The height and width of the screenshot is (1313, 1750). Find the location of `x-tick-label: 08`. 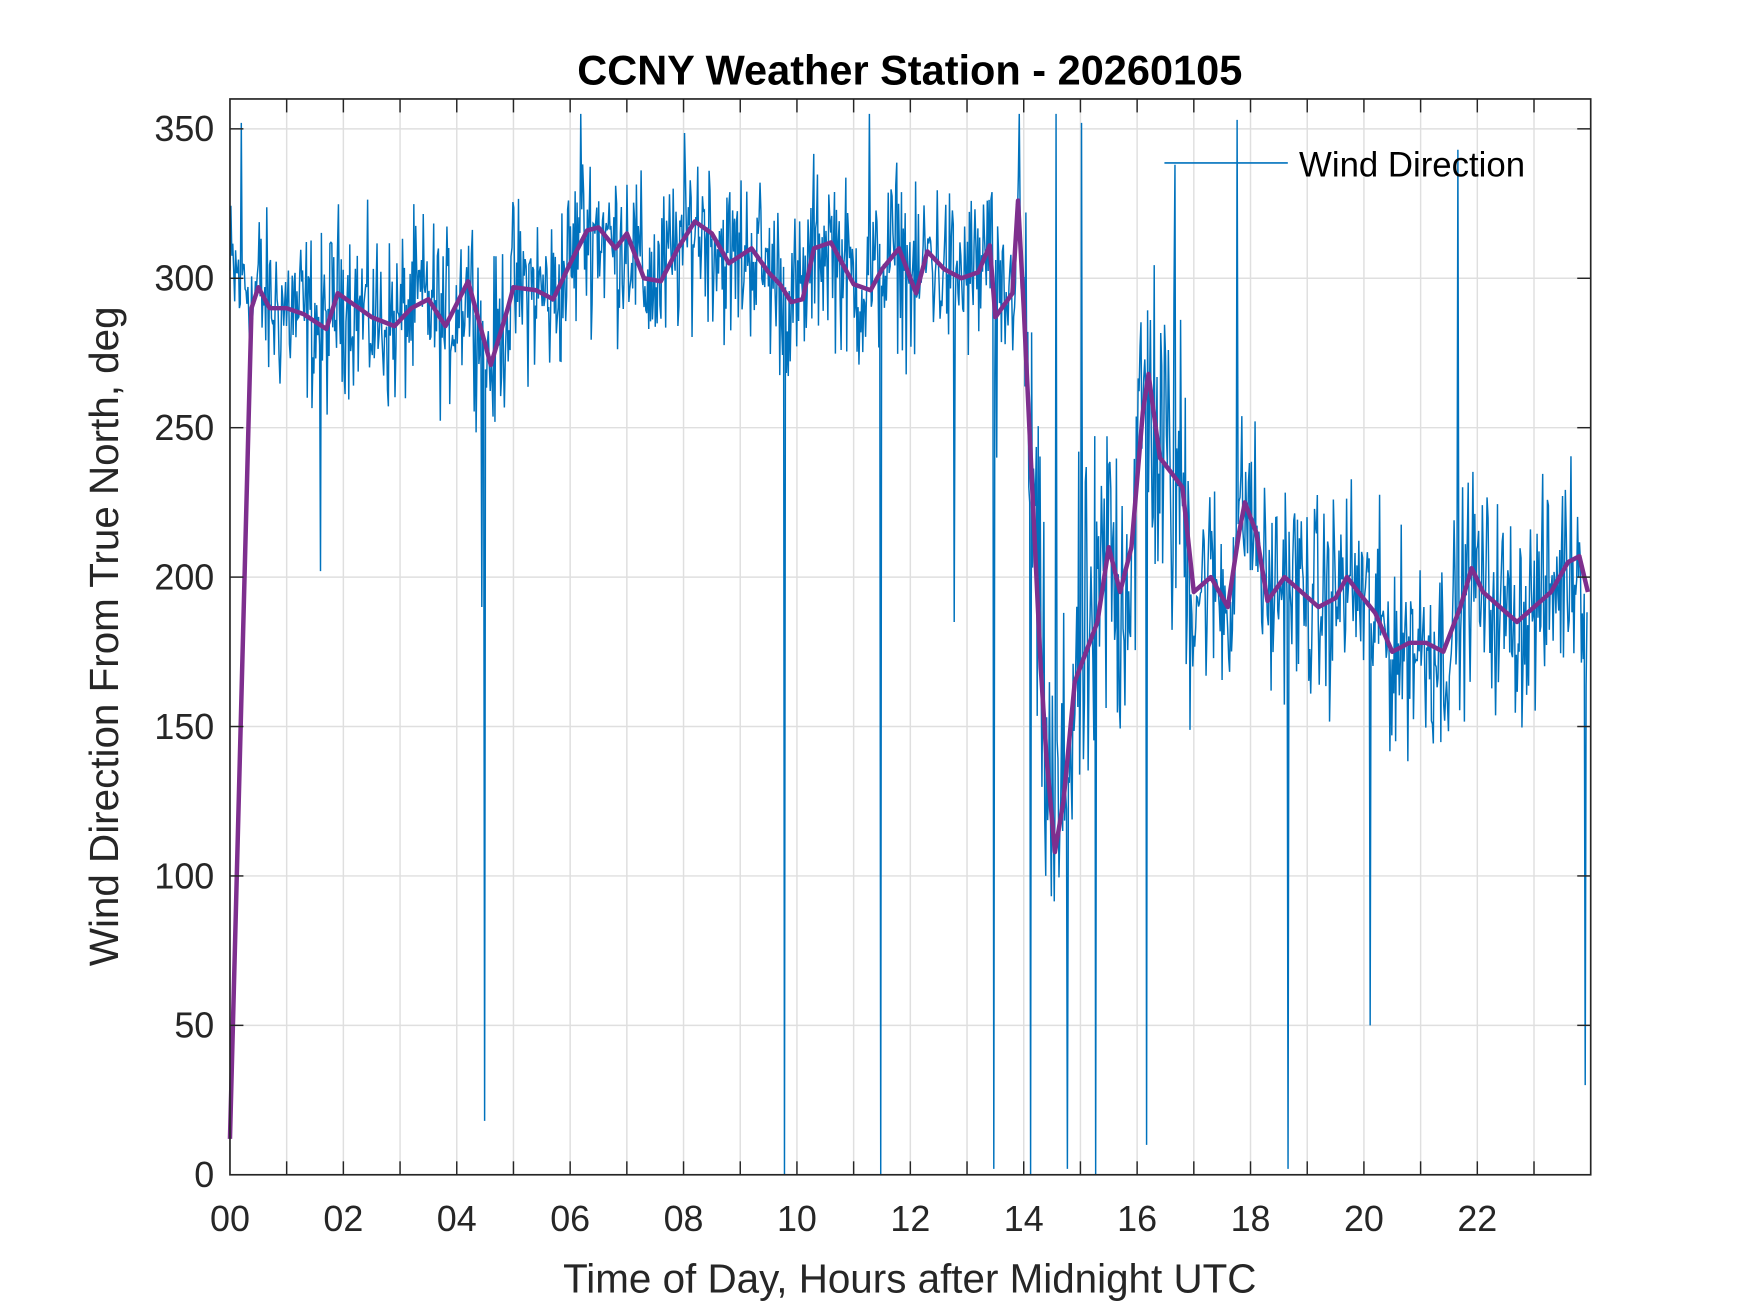

x-tick-label: 08 is located at coordinates (684, 1219).